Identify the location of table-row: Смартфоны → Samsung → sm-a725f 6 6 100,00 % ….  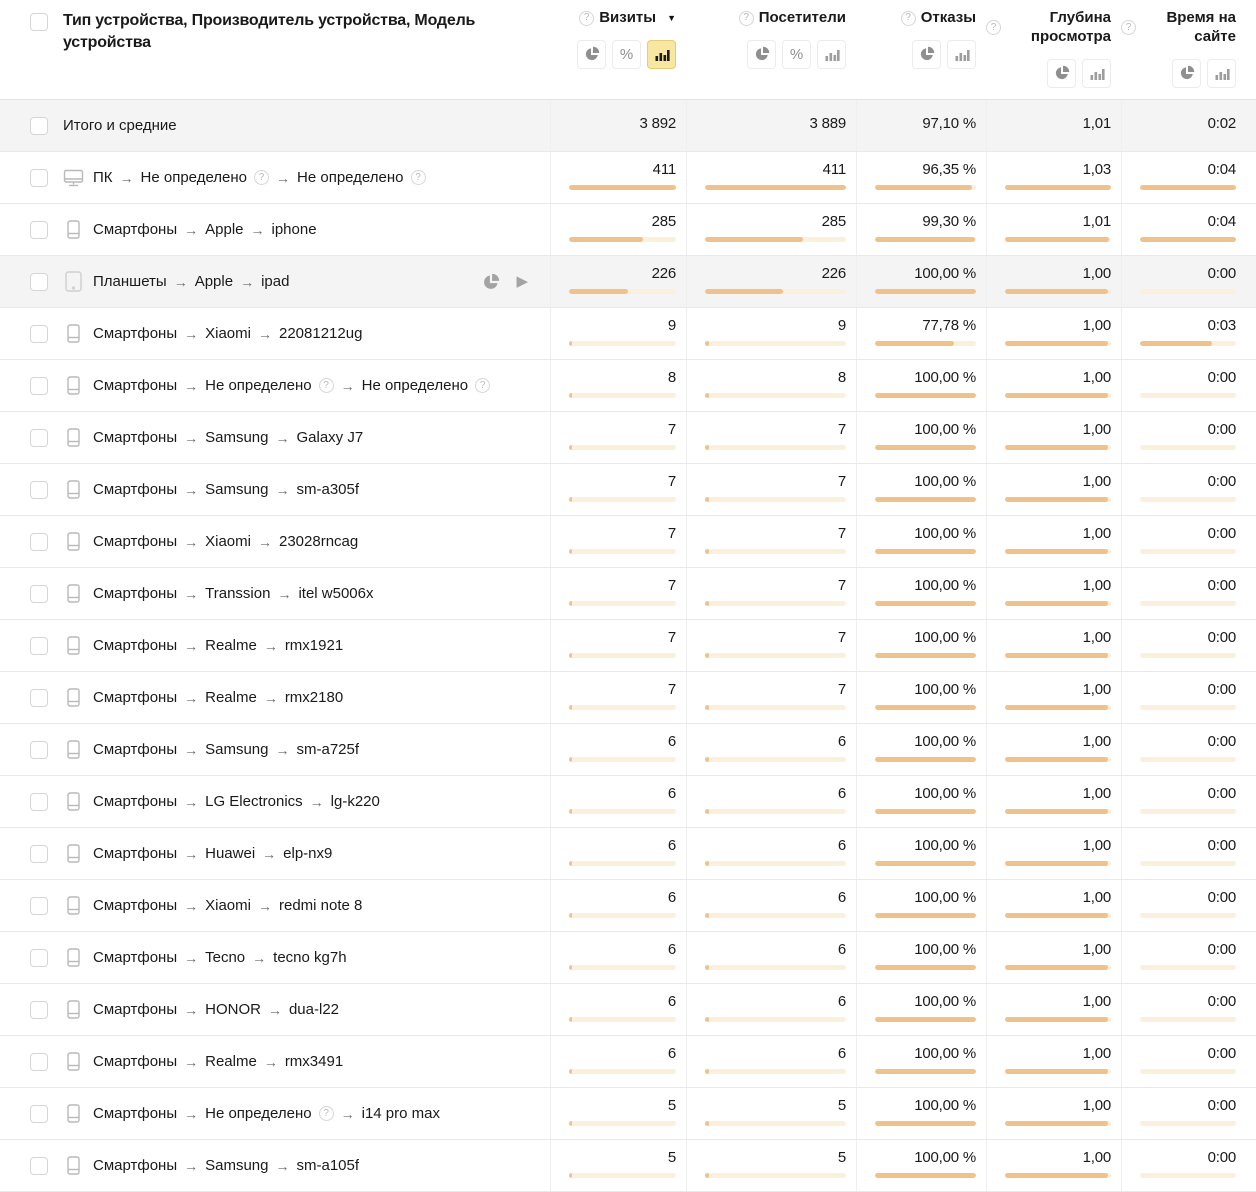
(628, 750).